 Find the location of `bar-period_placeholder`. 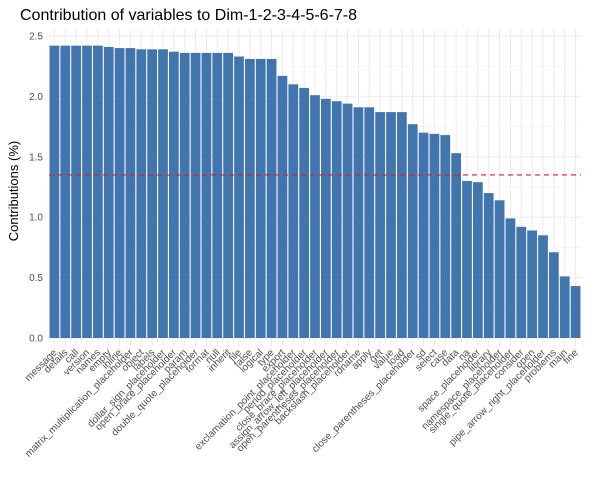

bar-period_placeholder is located at coordinates (304, 212).